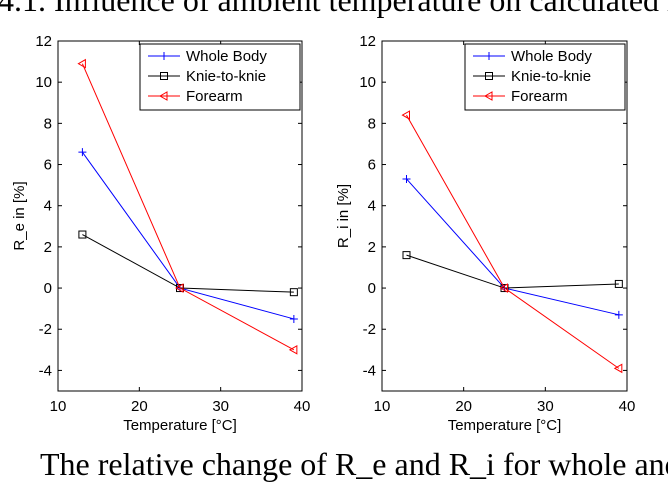 The width and height of the screenshot is (668, 483). Describe the element at coordinates (343, 216) in the screenshot. I see `y-axis-label: R_i in [%]` at that location.